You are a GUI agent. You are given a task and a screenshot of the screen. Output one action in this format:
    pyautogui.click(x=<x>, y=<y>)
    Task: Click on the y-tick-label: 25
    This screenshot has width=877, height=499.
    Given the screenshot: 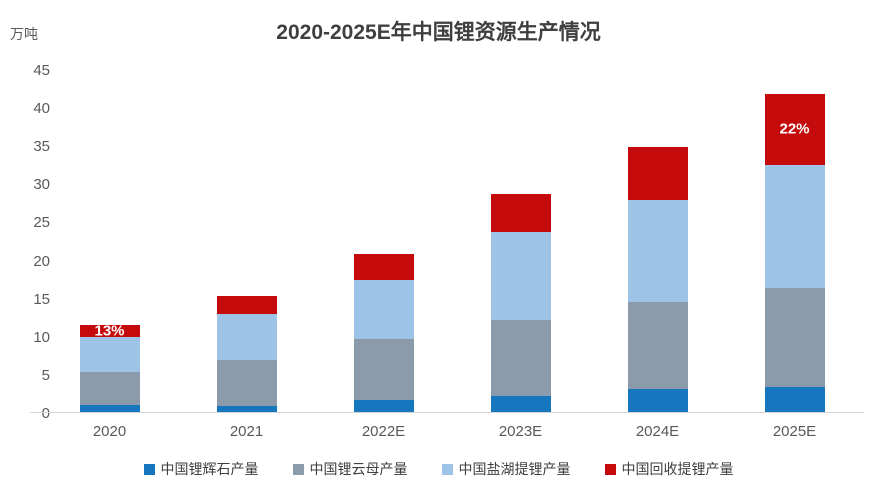 What is the action you would take?
    pyautogui.click(x=41, y=223)
    